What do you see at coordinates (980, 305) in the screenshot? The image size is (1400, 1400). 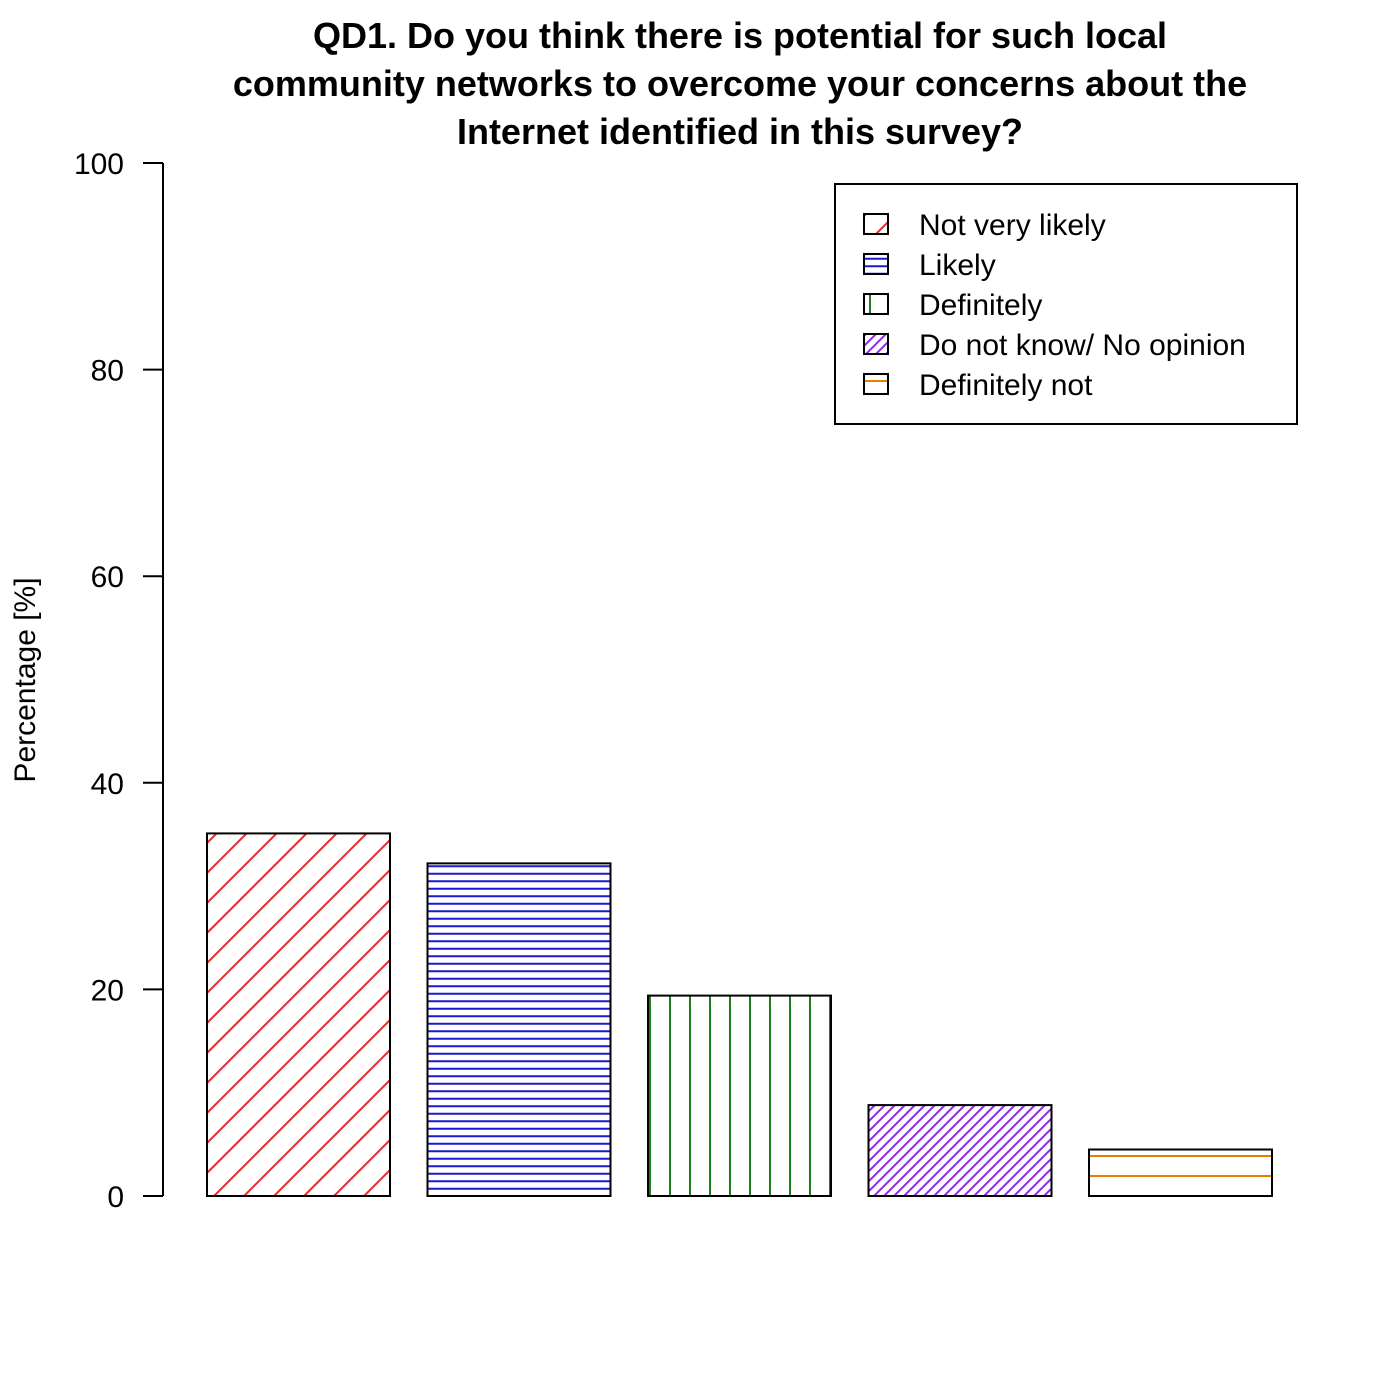 I see `legend-label: Definitely` at bounding box center [980, 305].